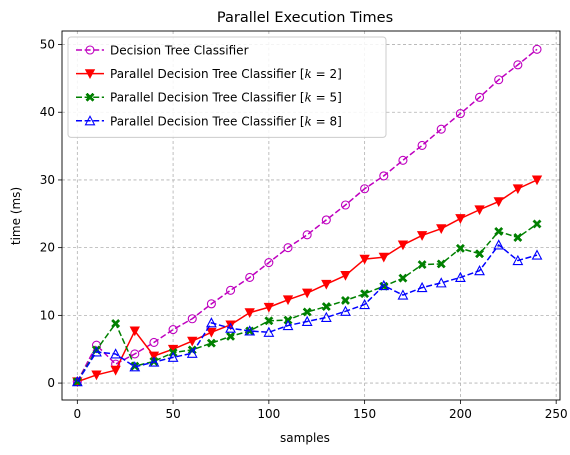 Image resolution: width=570 pixels, height=455 pixels. I want to click on chart-title: Parallel Execution Times, so click(305, 18).